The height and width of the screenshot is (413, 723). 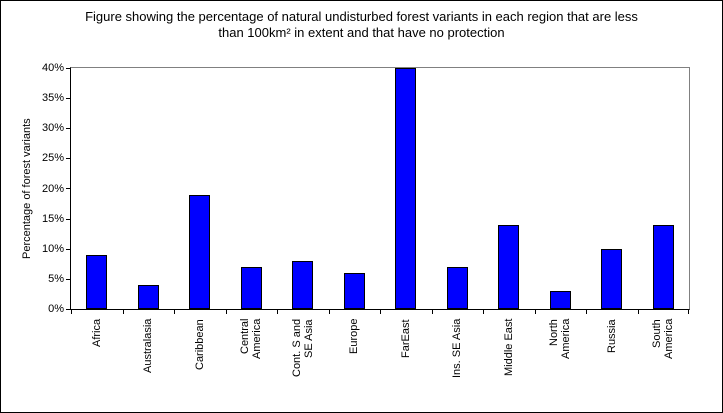 What do you see at coordinates (251, 339) in the screenshot?
I see `category-label: Central America` at bounding box center [251, 339].